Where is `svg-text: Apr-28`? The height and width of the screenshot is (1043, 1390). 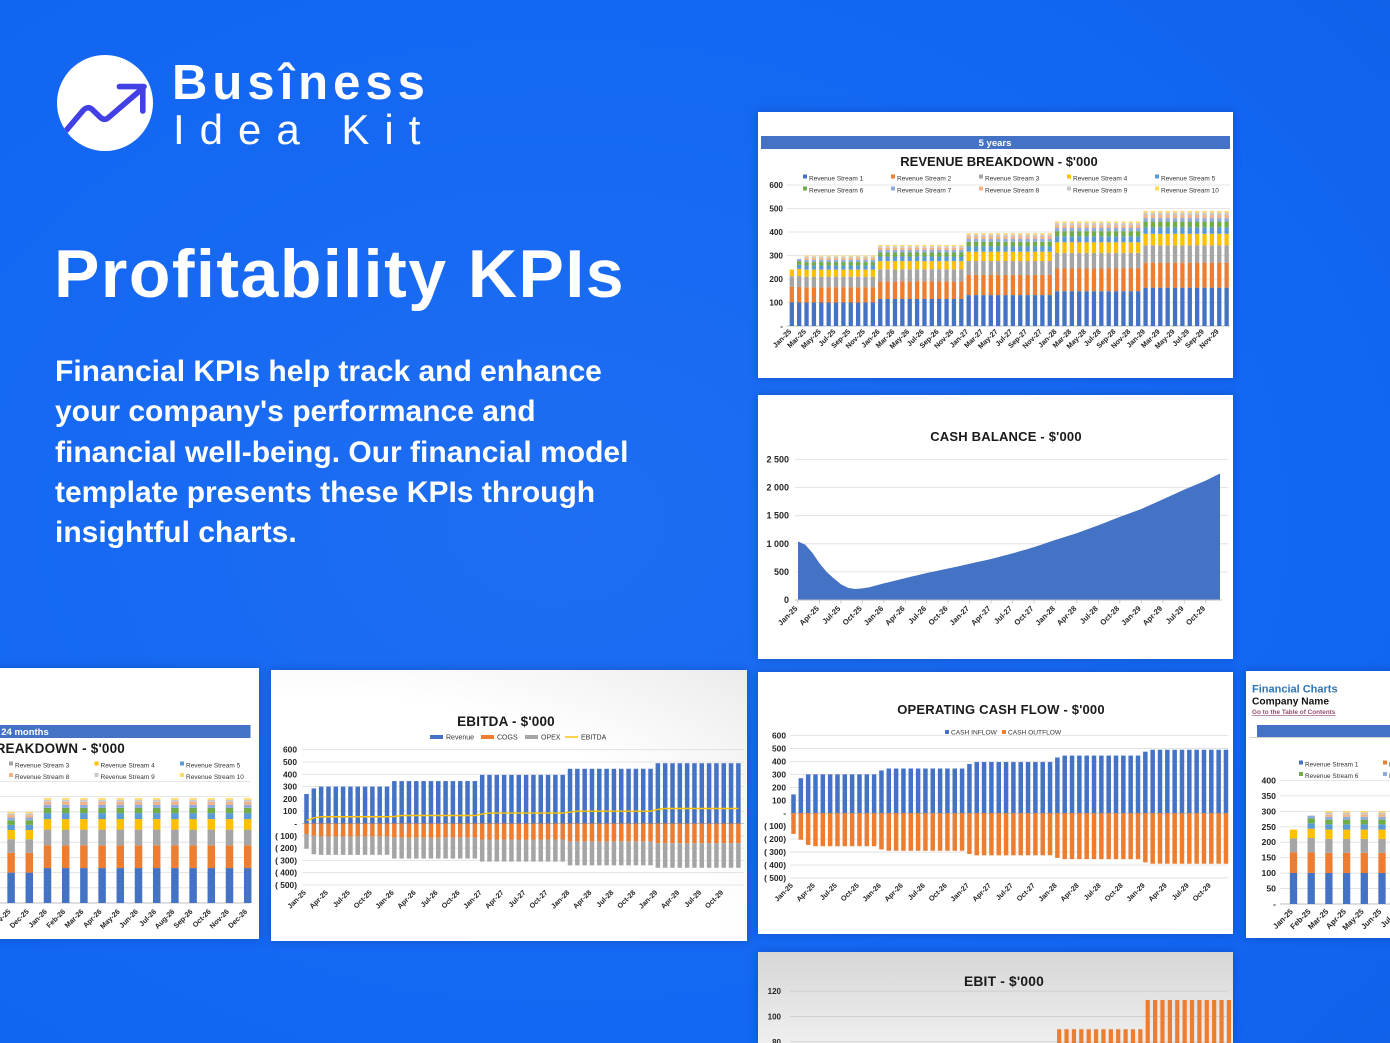
svg-text: Apr-28 is located at coordinates (1069, 892).